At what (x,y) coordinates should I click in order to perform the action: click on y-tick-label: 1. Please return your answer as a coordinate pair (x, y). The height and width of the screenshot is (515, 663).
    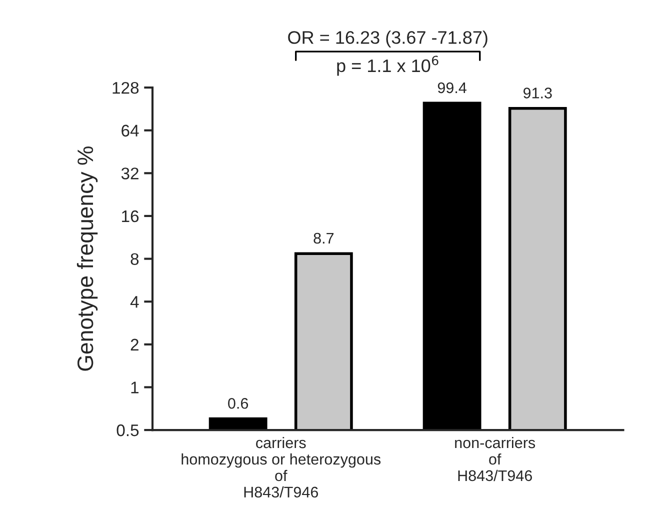
    Looking at the image, I should click on (134, 388).